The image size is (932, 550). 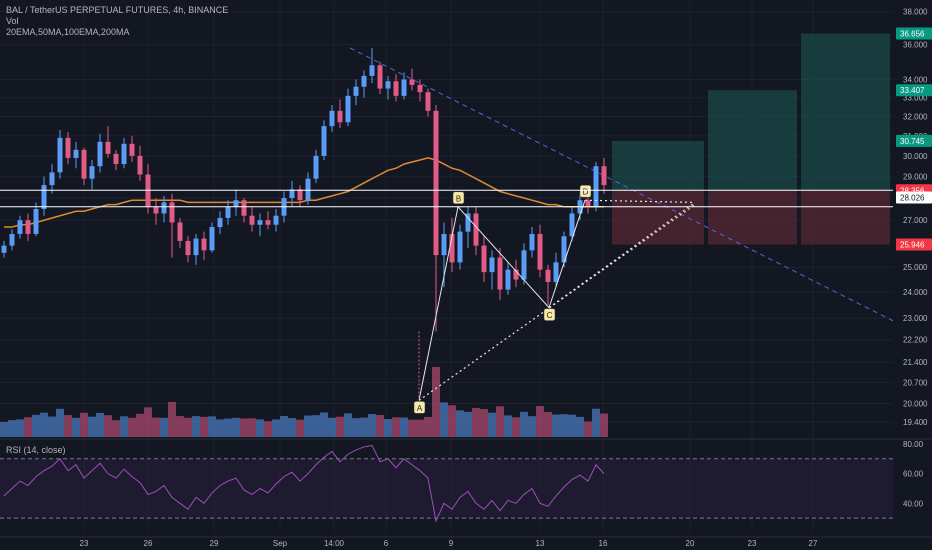 I want to click on pattern-label-c-box, so click(x=549, y=314).